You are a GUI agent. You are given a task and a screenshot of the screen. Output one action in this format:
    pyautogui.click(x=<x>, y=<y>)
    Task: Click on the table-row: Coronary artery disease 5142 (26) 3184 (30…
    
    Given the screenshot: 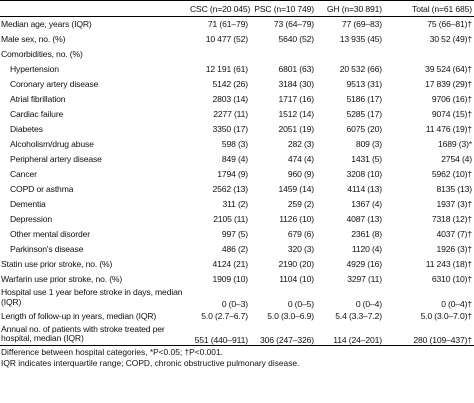 What is the action you would take?
    pyautogui.click(x=237, y=84)
    